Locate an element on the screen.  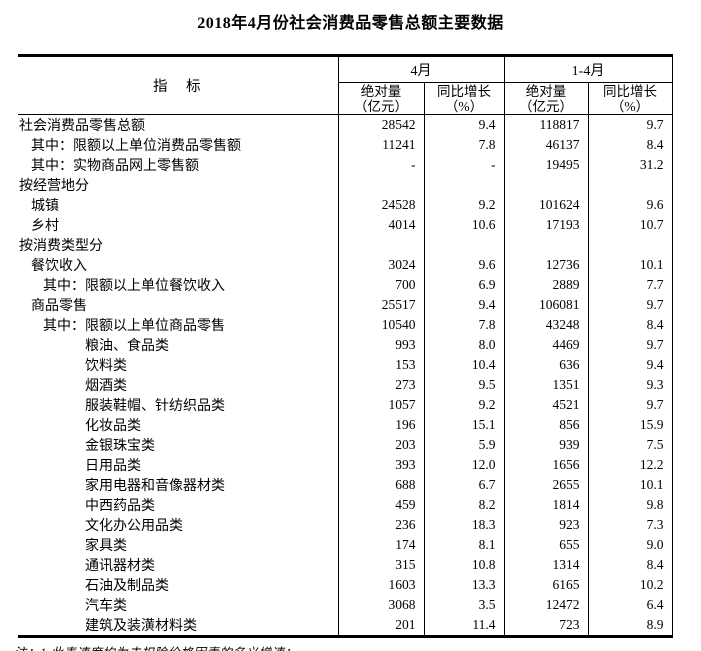
cum-growth-cell: 9.0 is located at coordinates (630, 545).